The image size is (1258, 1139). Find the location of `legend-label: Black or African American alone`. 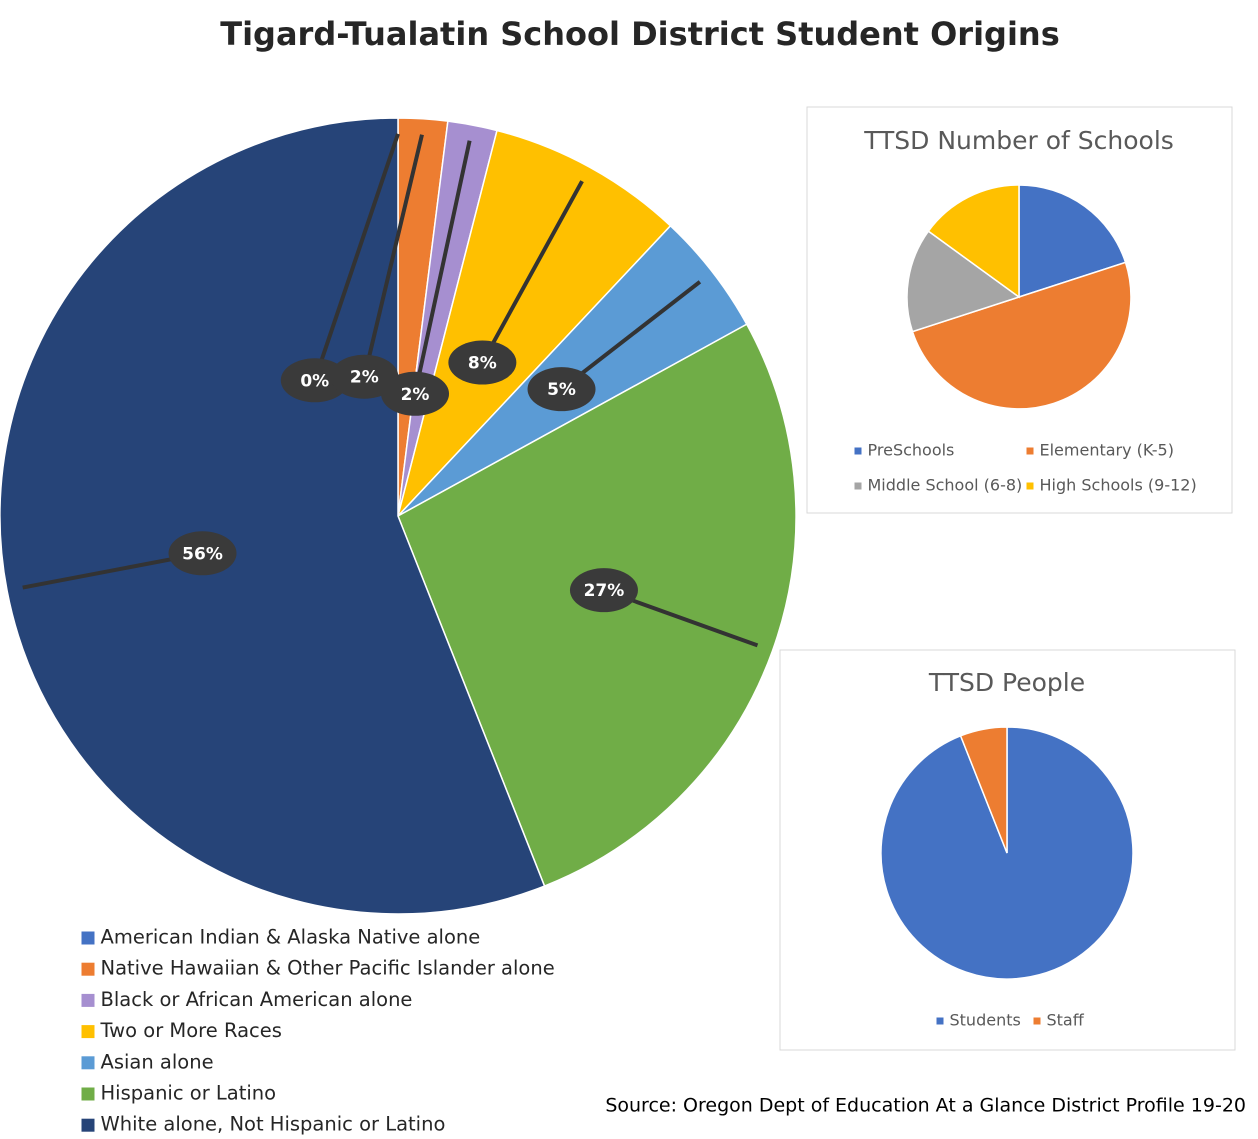

legend-label: Black or African American alone is located at coordinates (257, 999).